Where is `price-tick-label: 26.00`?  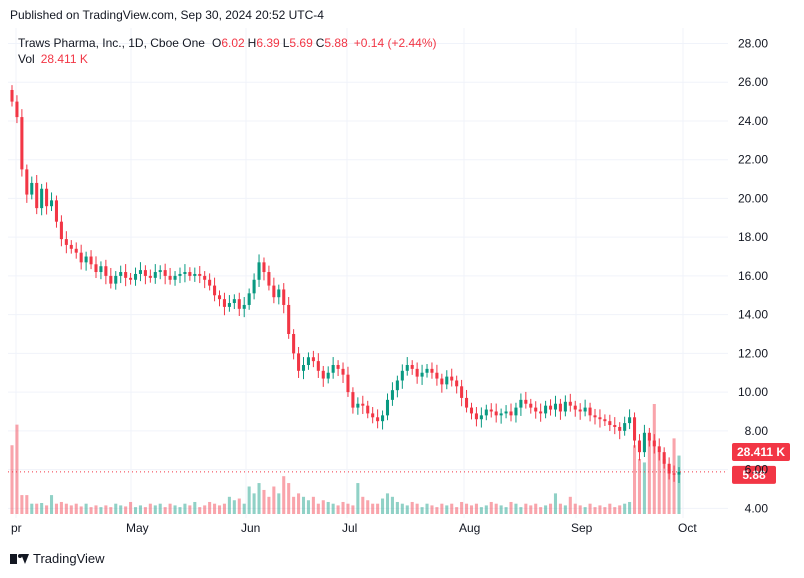
price-tick-label: 26.00 is located at coordinates (753, 82).